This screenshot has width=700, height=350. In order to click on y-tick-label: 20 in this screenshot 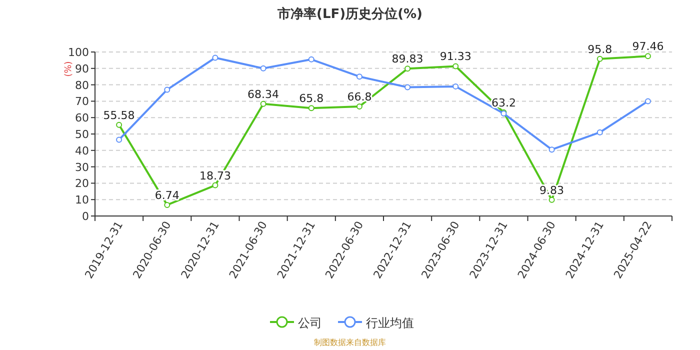, I will do `click(82, 183)`.